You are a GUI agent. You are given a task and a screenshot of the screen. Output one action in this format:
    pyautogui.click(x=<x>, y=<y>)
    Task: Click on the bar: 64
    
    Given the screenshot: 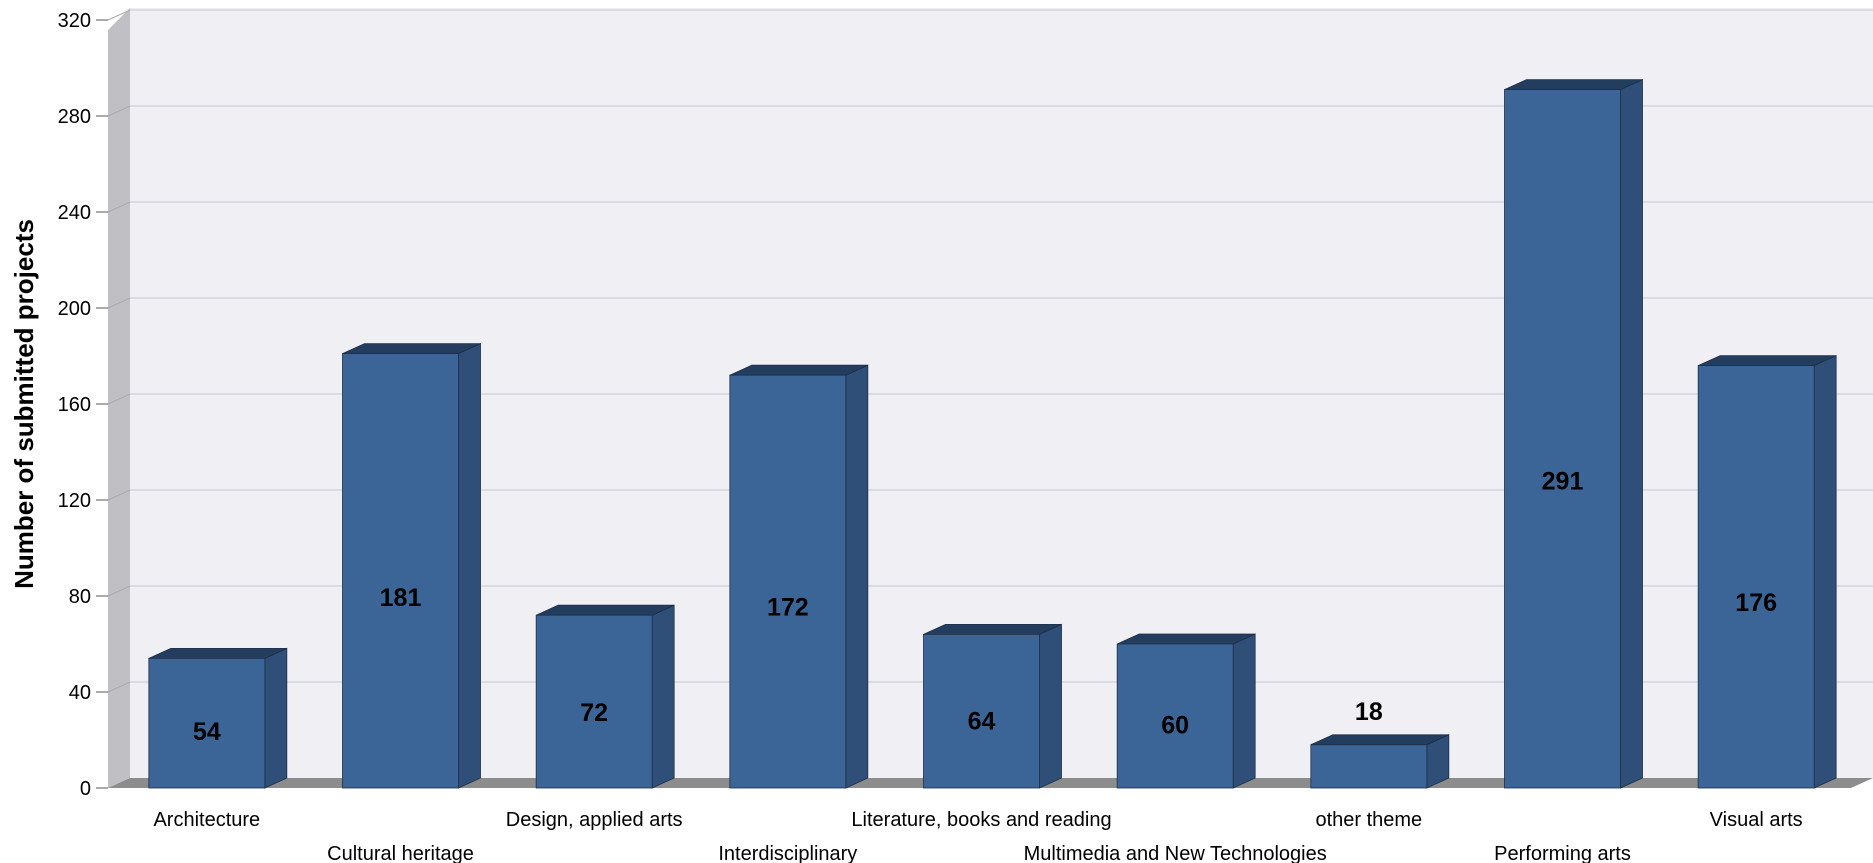 What is the action you would take?
    pyautogui.click(x=992, y=706)
    